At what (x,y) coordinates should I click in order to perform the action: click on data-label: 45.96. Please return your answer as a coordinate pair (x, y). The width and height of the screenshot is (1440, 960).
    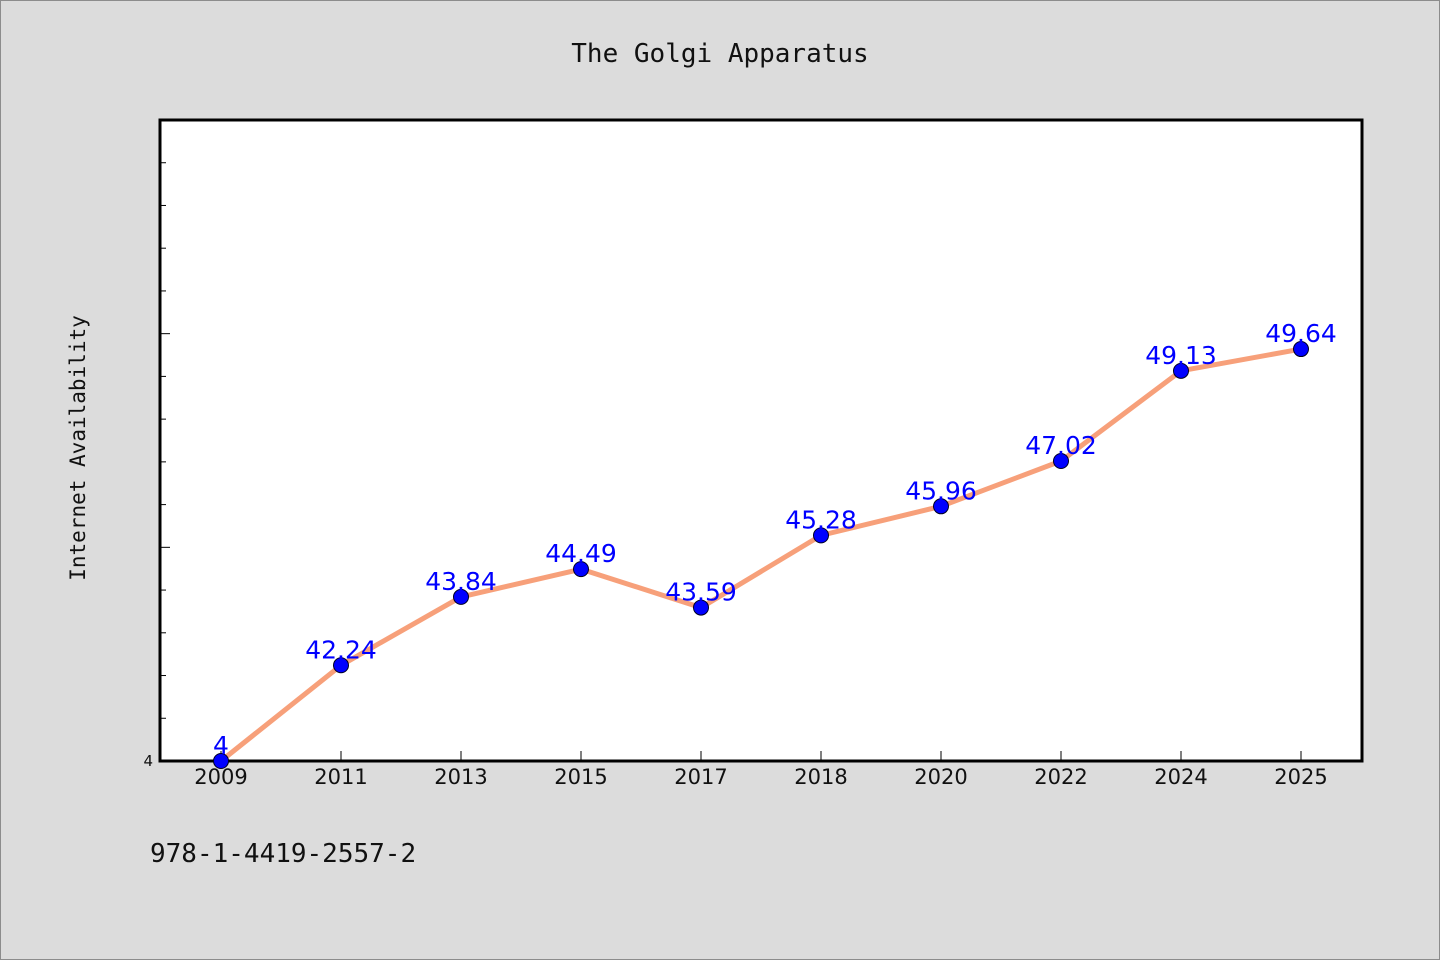
    Looking at the image, I should click on (941, 490).